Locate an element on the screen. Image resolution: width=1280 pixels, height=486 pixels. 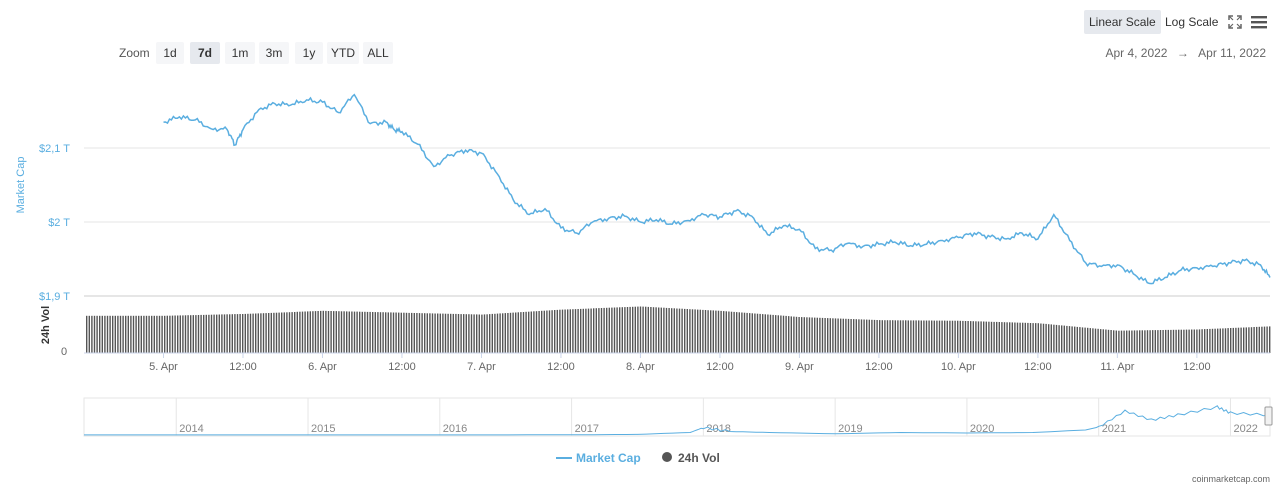
zoom-all-button: ALL is located at coordinates (378, 53).